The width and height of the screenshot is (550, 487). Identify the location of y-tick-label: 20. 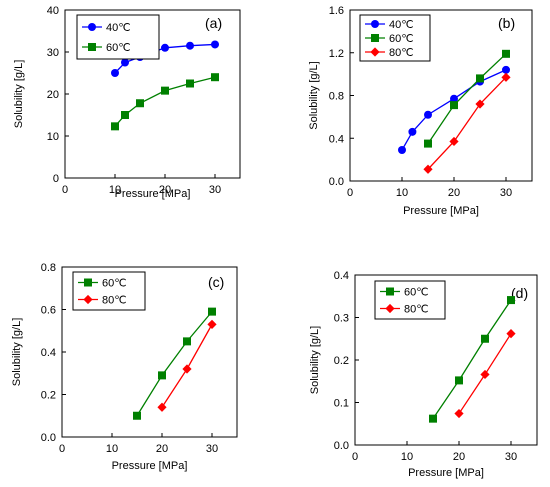
(53, 95).